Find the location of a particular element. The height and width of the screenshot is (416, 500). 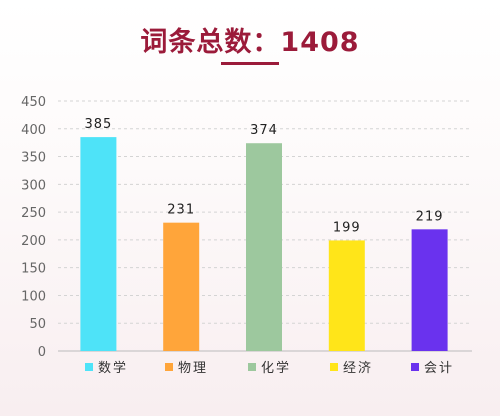

data-label: 231 is located at coordinates (181, 210).